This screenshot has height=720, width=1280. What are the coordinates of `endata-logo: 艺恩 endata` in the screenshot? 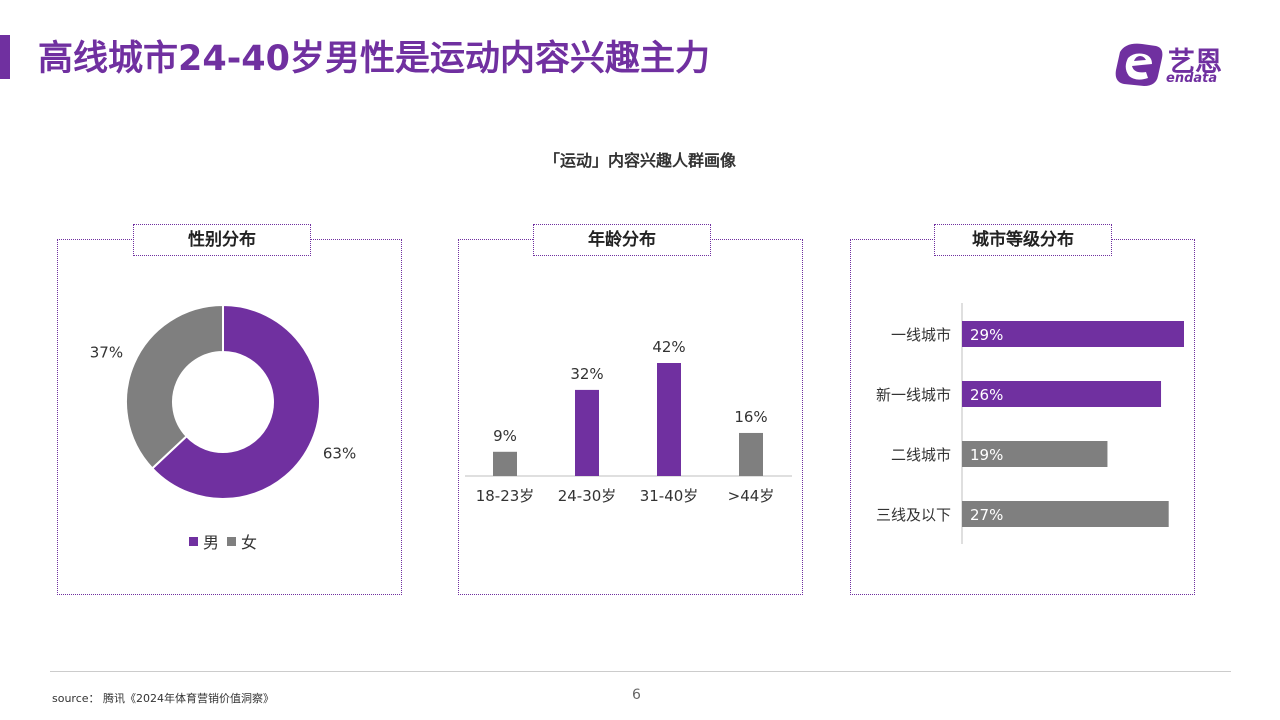 It's located at (1177, 65).